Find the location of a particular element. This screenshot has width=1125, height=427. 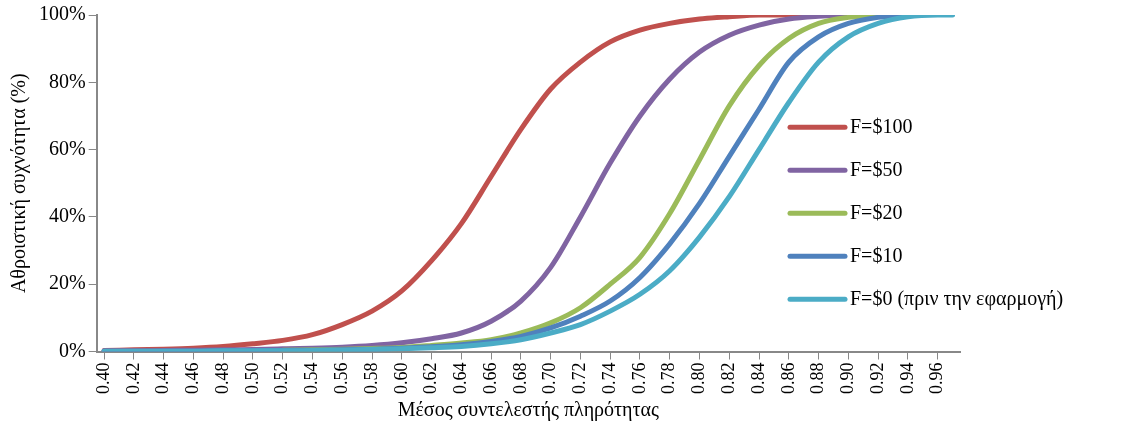

y-tick-label: 20% is located at coordinates (67, 282).